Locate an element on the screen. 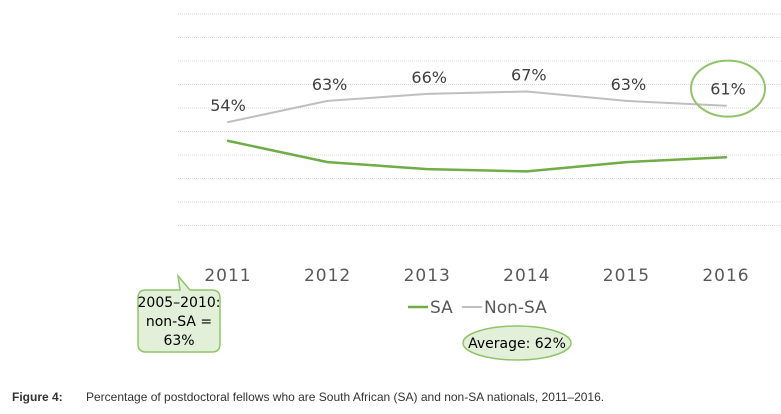 This screenshot has width=781, height=414. data-label-non-sa: 61% is located at coordinates (728, 89).